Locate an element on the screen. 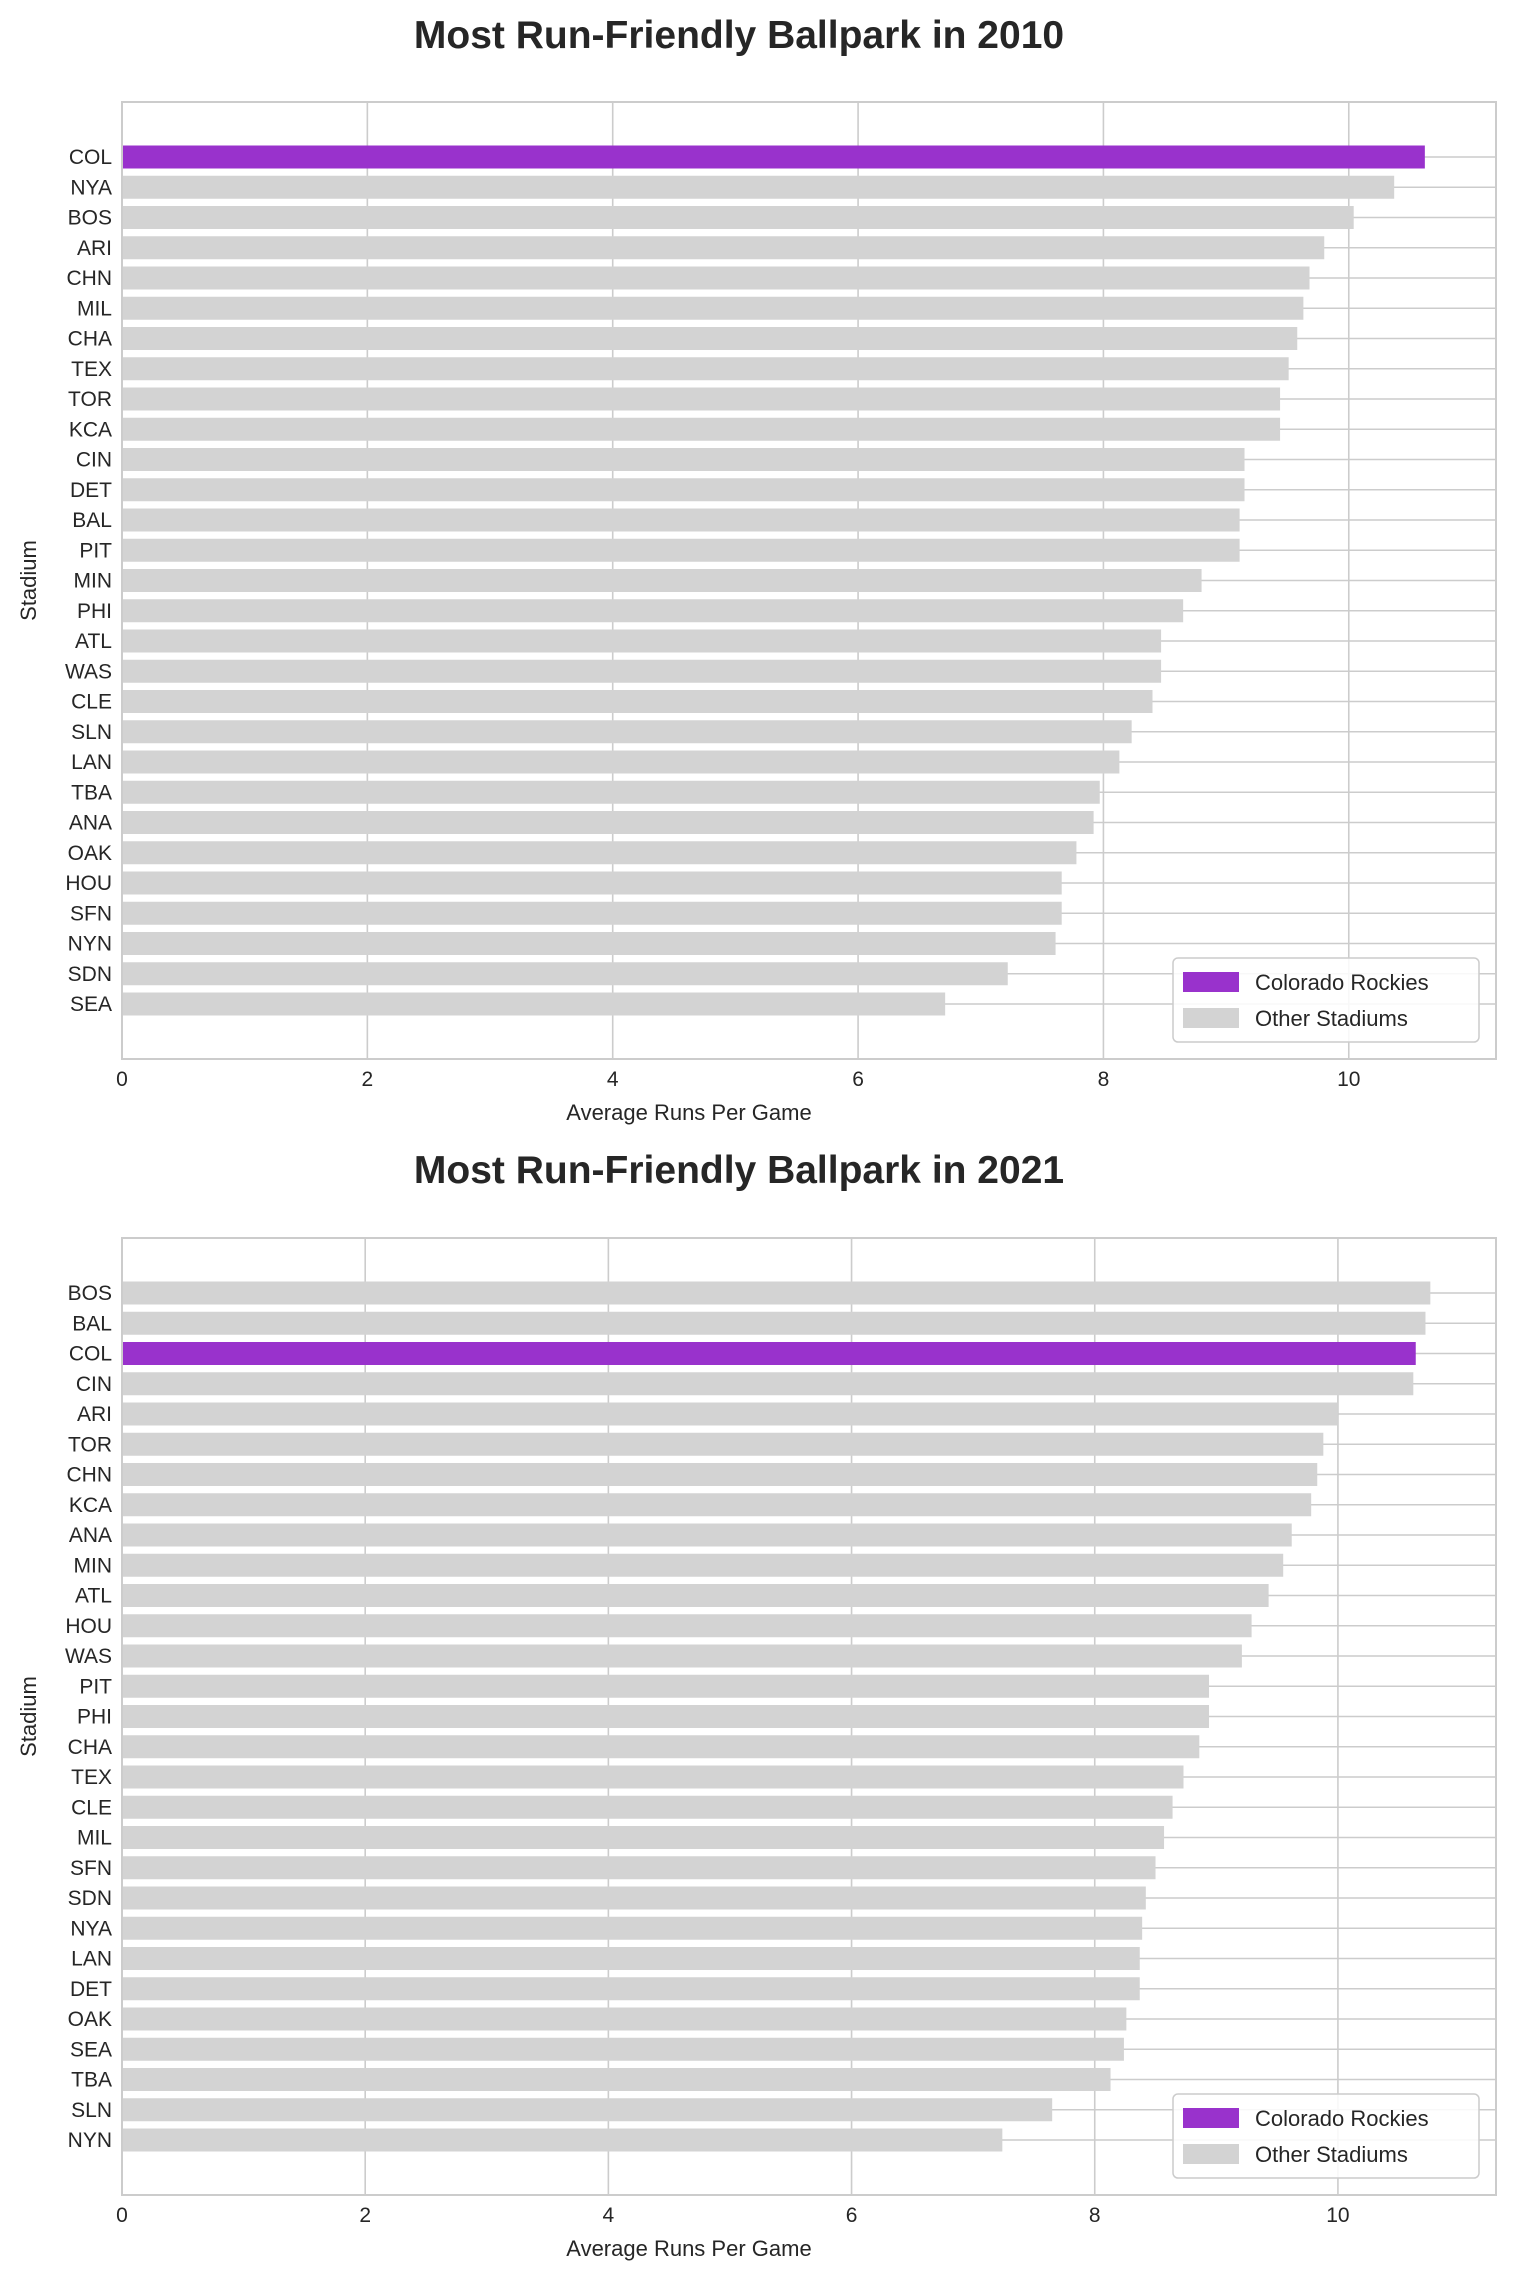 The image size is (1516, 2285). bar-min is located at coordinates (703, 1565).